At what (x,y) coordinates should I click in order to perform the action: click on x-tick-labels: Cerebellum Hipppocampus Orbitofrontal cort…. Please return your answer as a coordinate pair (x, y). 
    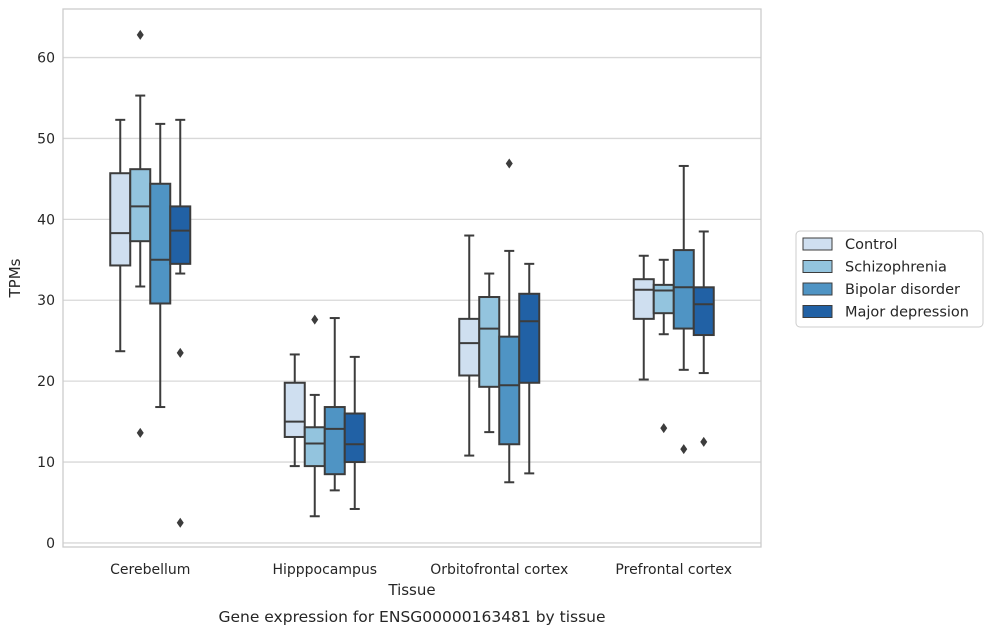
    Looking at the image, I should click on (421, 570).